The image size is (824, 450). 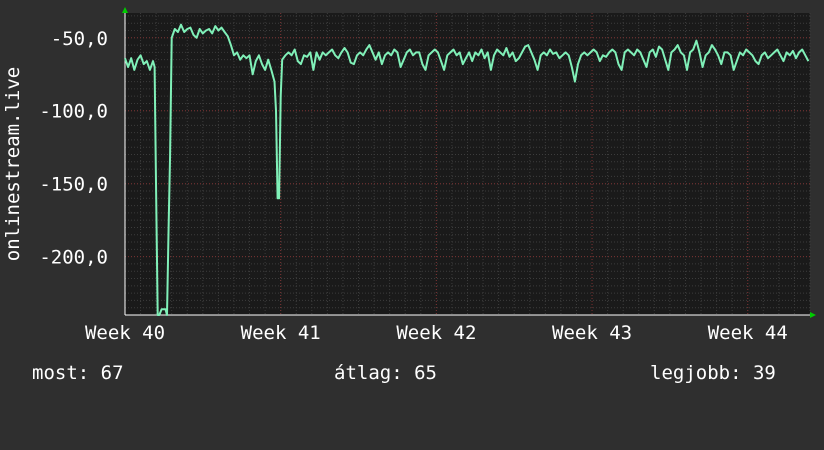 What do you see at coordinates (713, 373) in the screenshot?
I see `best-value: legjobb: 39` at bounding box center [713, 373].